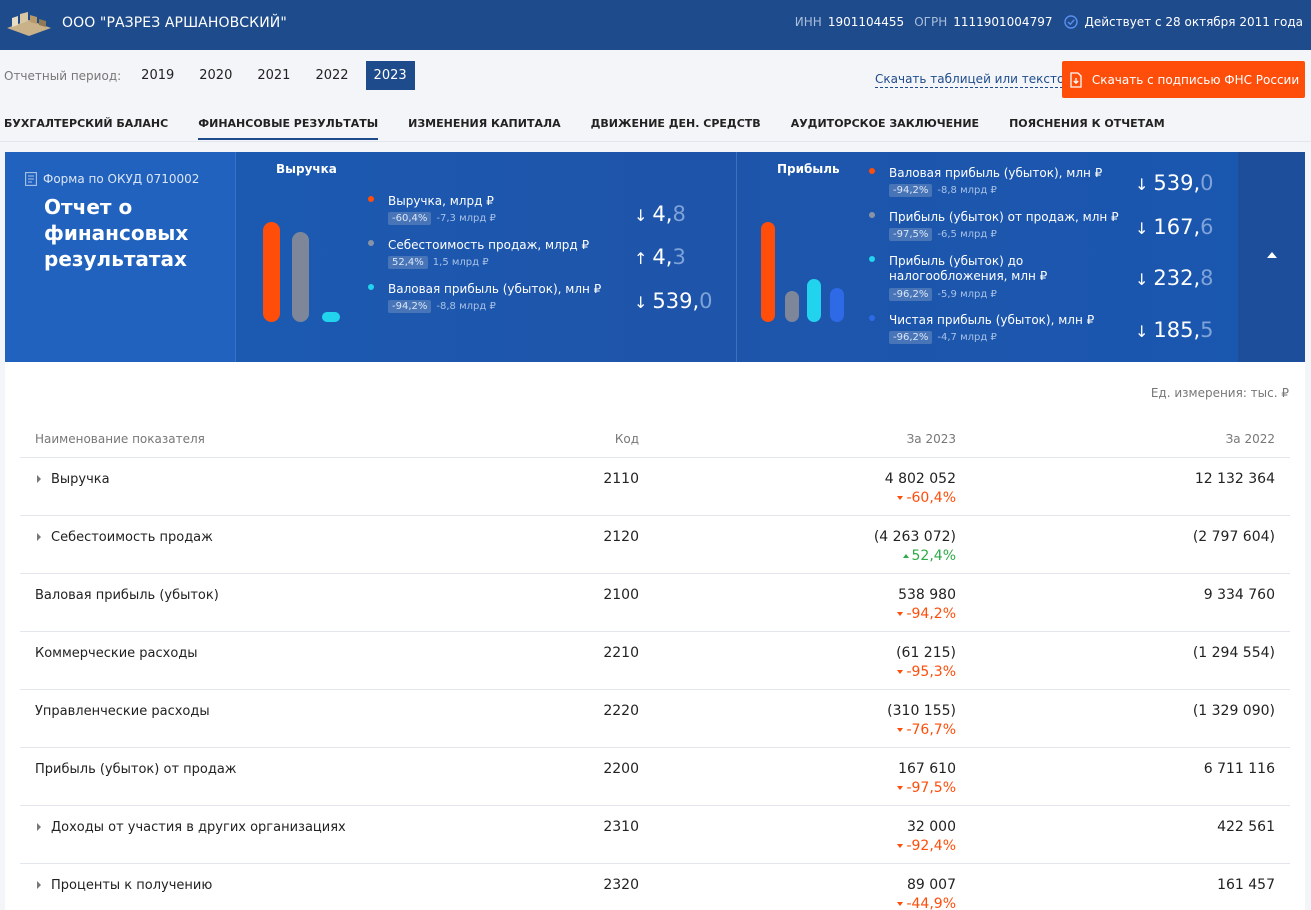 This screenshot has width=1311, height=910. I want to click on download-table-link: Скачать таблицей или текстом, so click(974, 80).